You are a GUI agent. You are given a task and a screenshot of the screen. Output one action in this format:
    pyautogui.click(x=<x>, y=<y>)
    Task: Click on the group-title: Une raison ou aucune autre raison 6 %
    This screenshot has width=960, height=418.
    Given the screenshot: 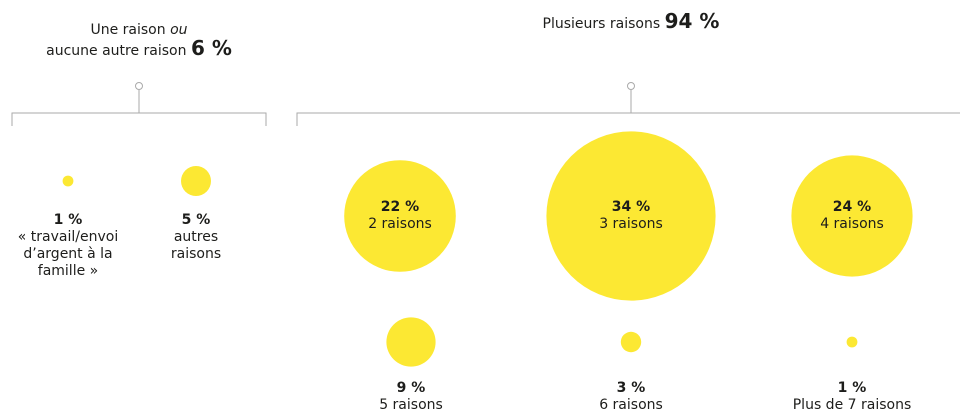 What is the action you would take?
    pyautogui.click(x=139, y=40)
    